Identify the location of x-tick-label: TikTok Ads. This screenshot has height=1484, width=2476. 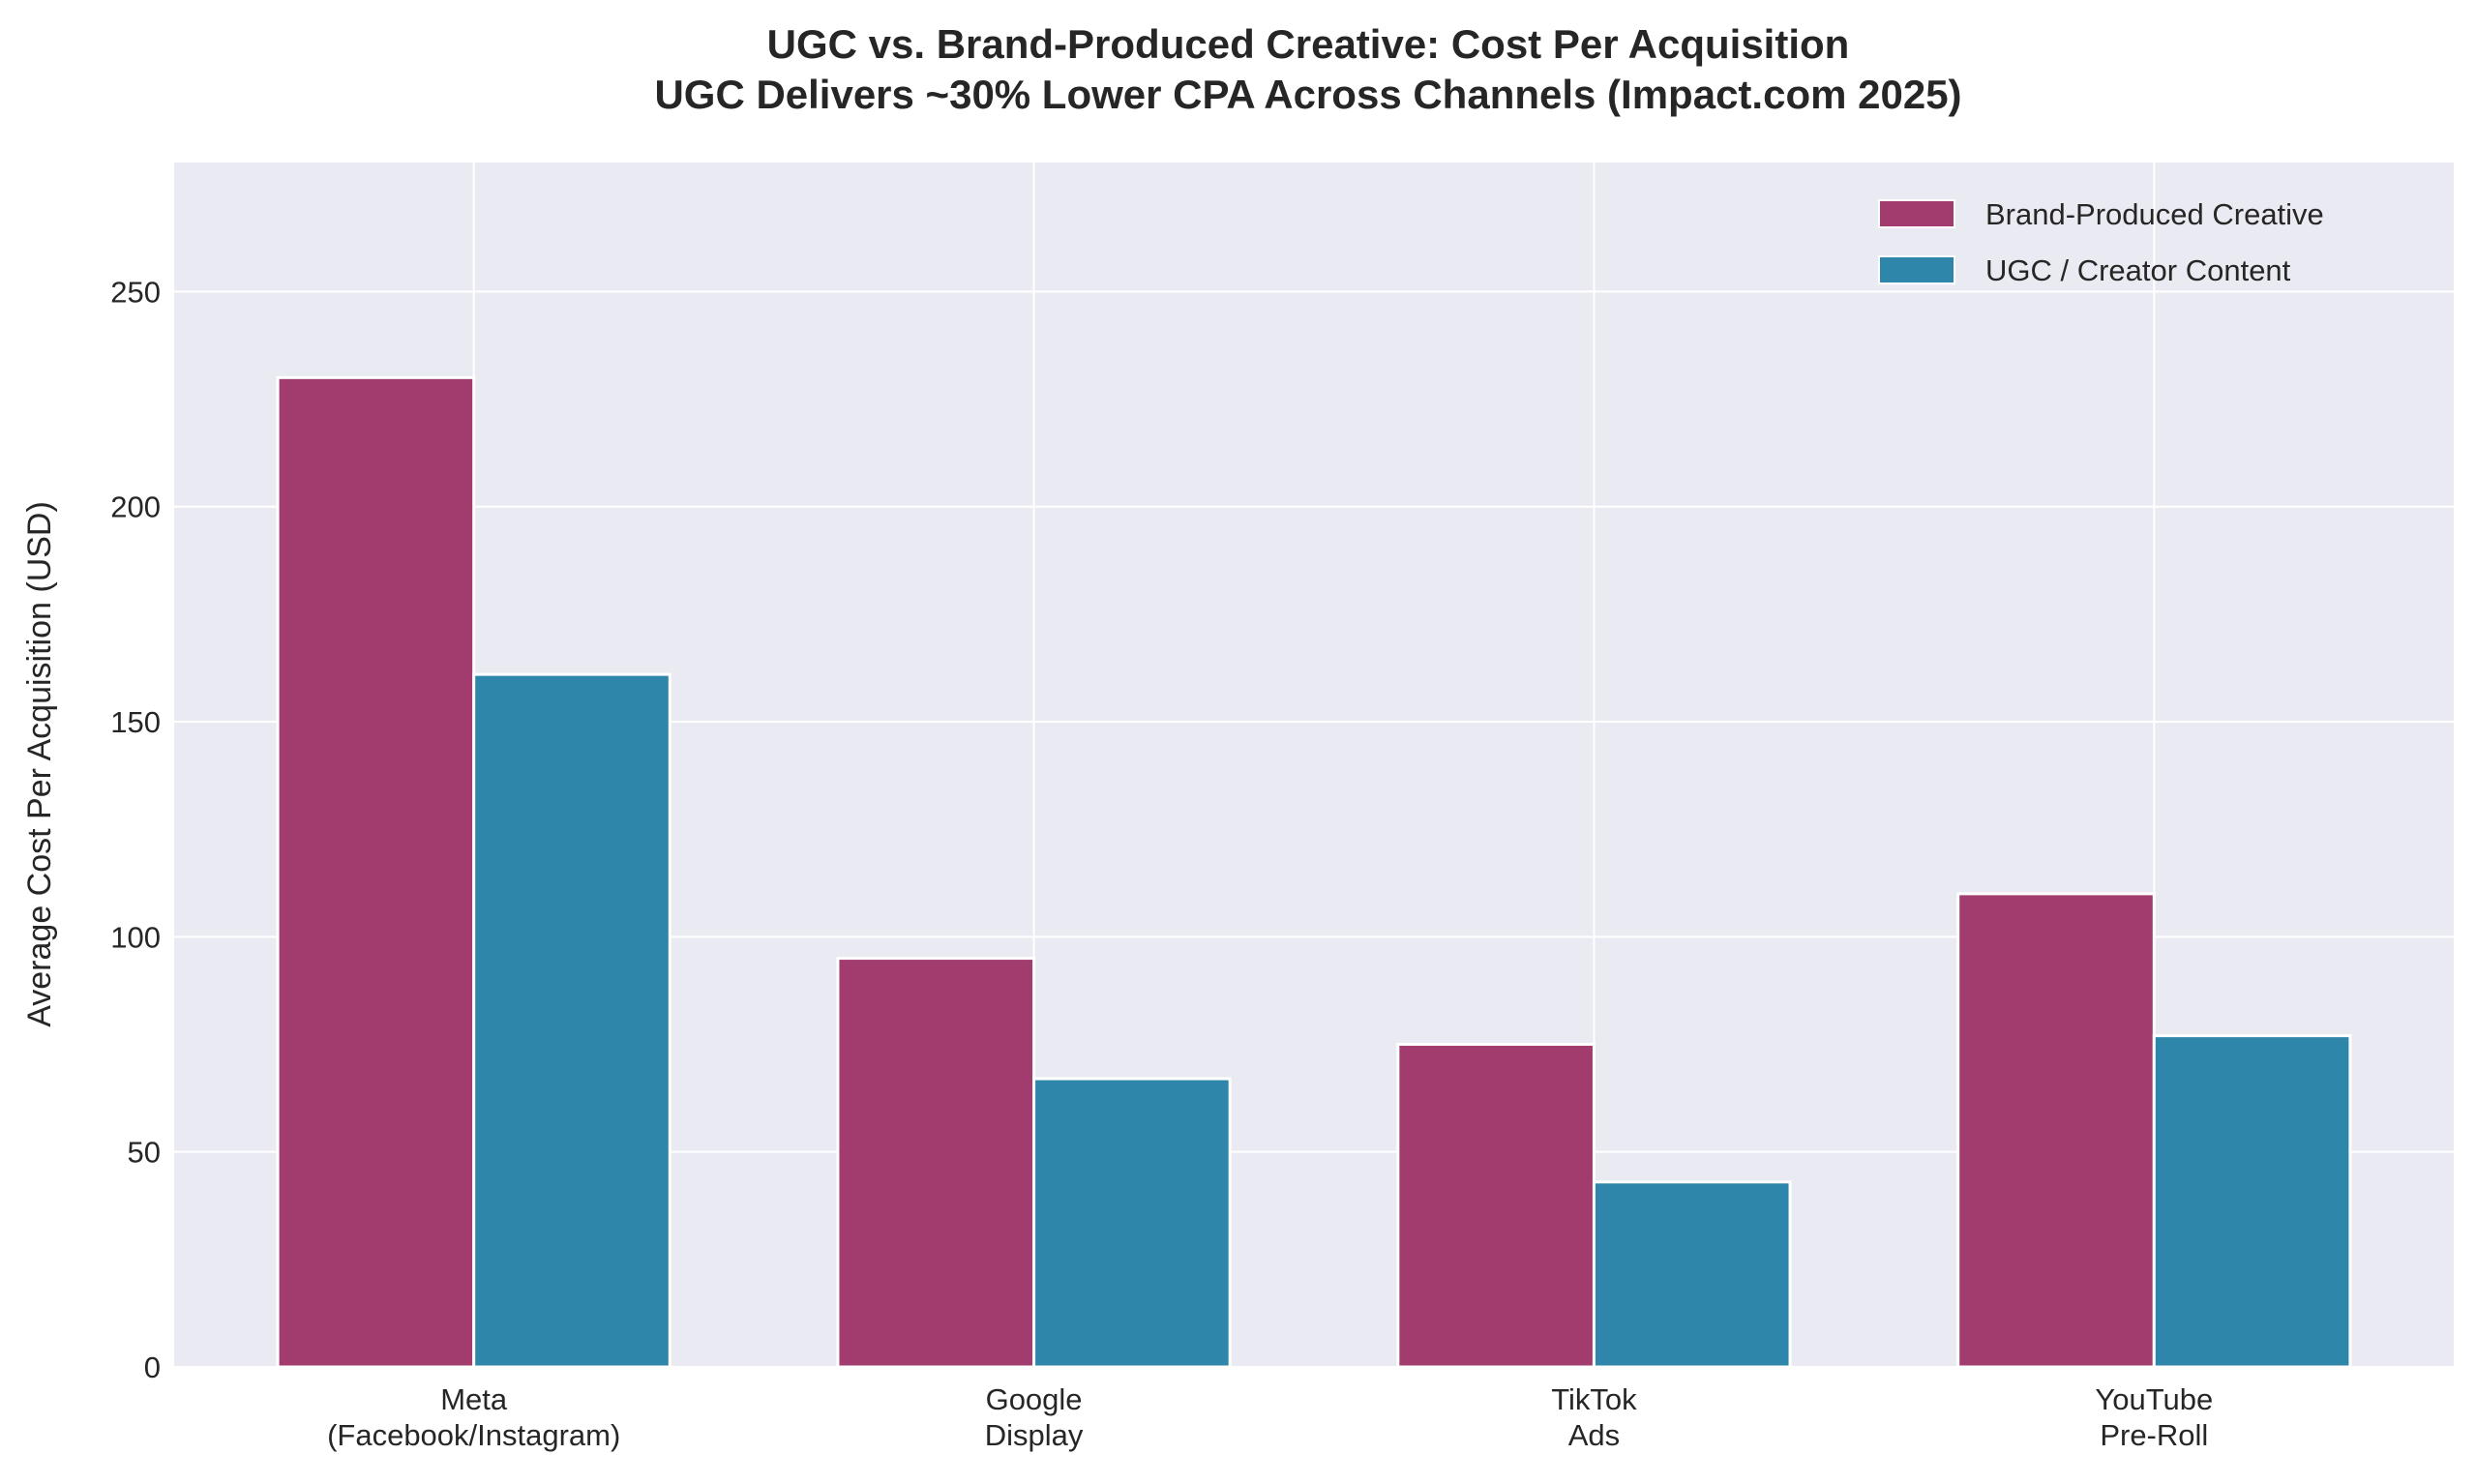
(1594, 1417).